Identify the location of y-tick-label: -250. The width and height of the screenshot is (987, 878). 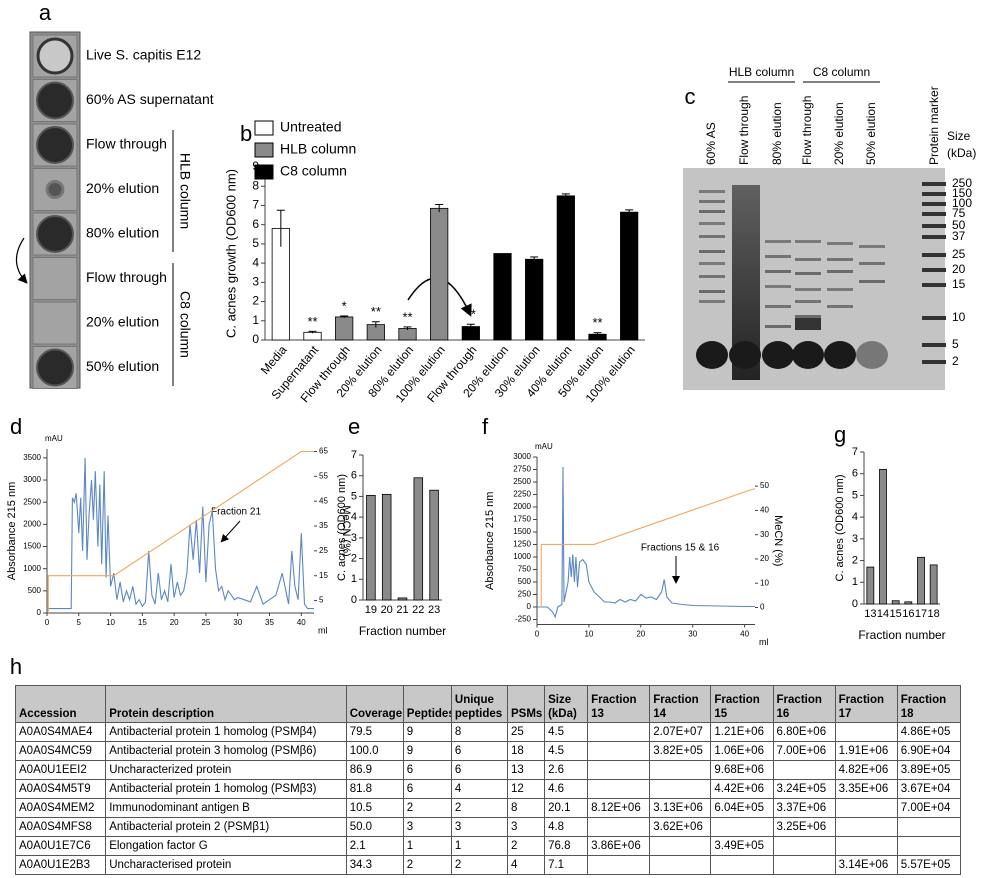
(523, 619).